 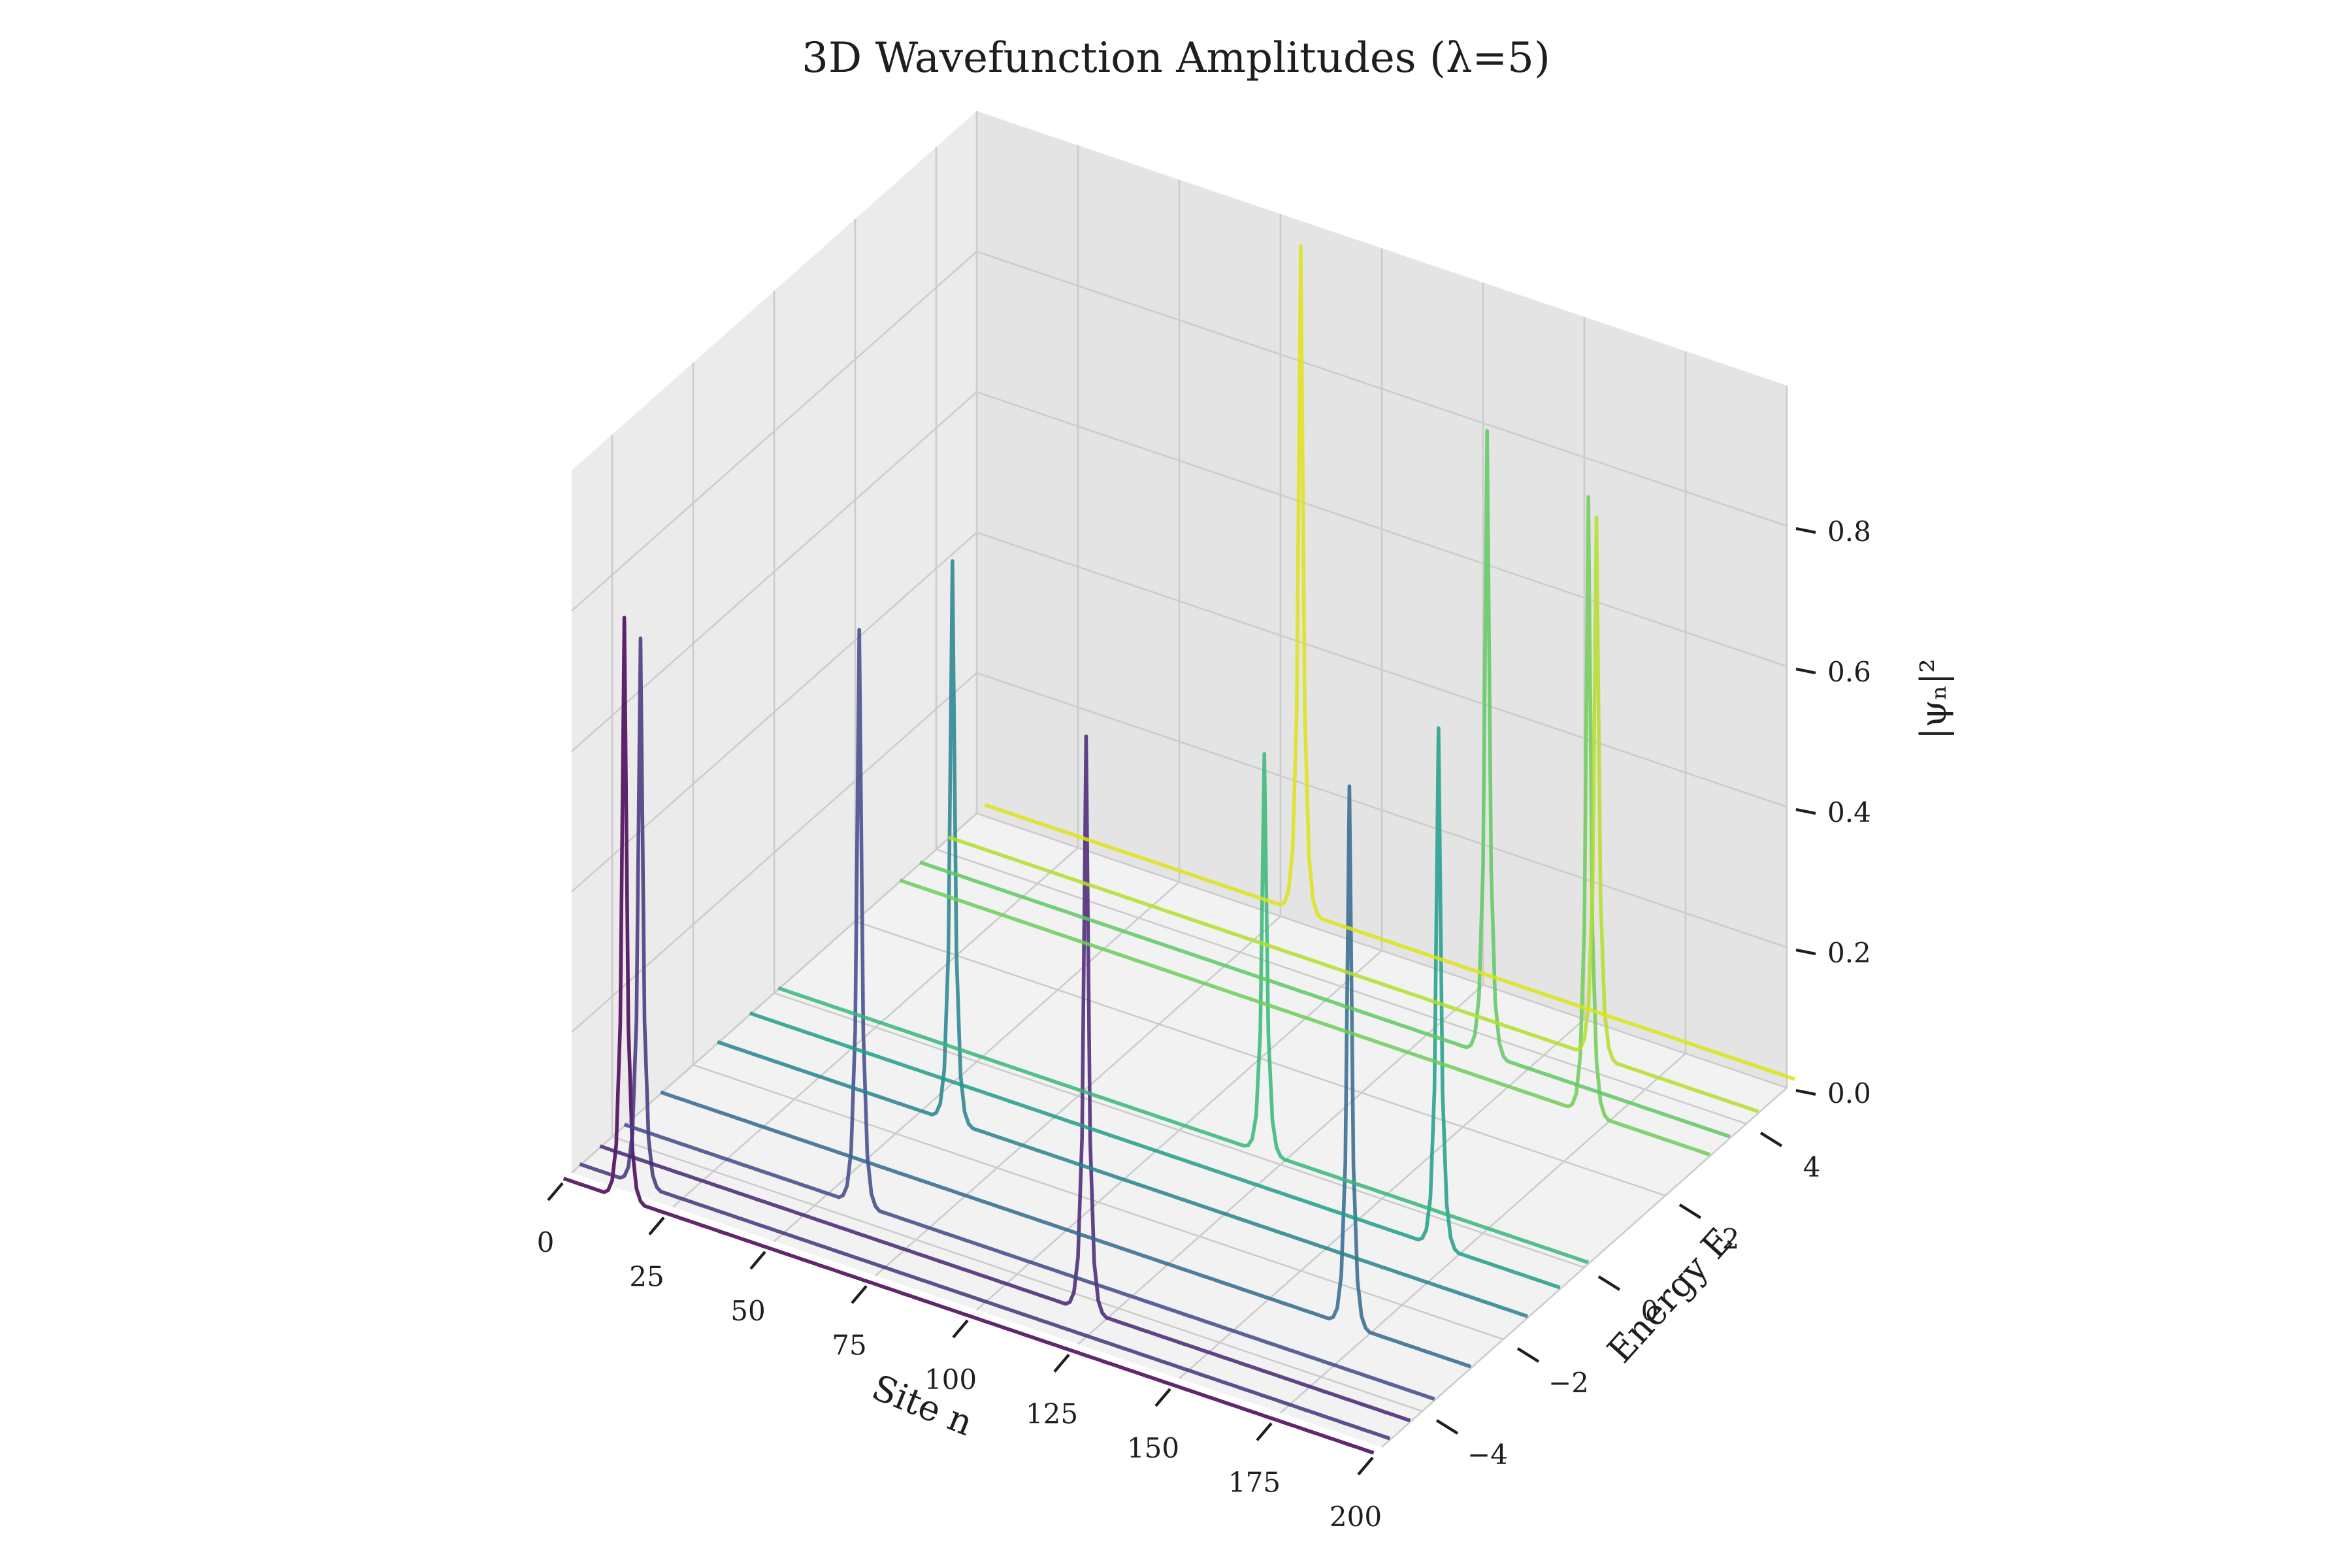 What do you see at coordinates (1650, 1311) in the screenshot?
I see `y-tick-label: 0` at bounding box center [1650, 1311].